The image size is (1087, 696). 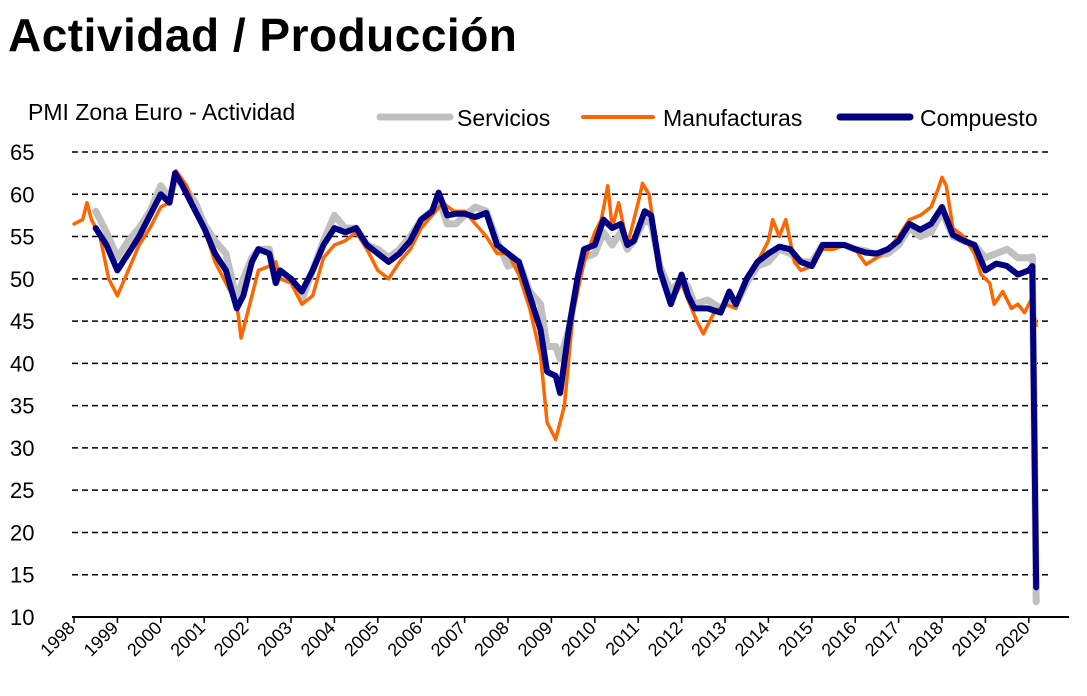 I want to click on y-tick-label: 60, so click(x=22, y=194).